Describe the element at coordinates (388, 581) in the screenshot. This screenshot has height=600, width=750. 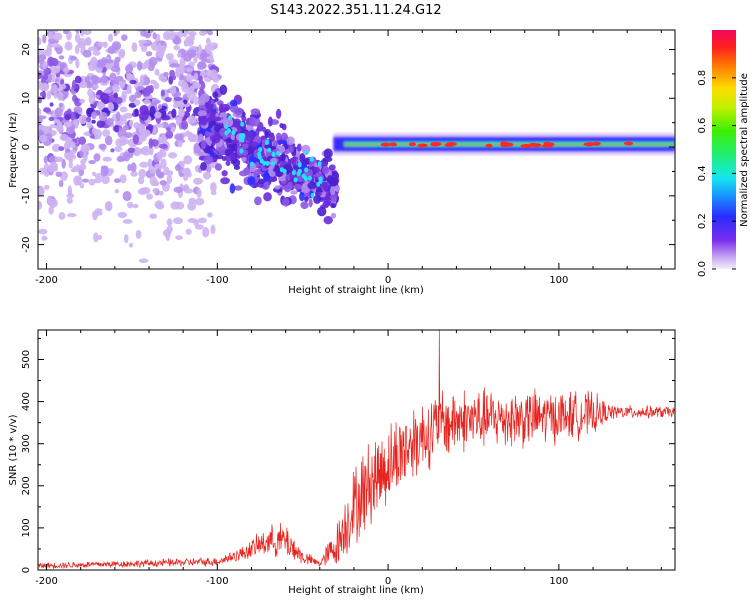
I see `x-tick-label: 0` at that location.